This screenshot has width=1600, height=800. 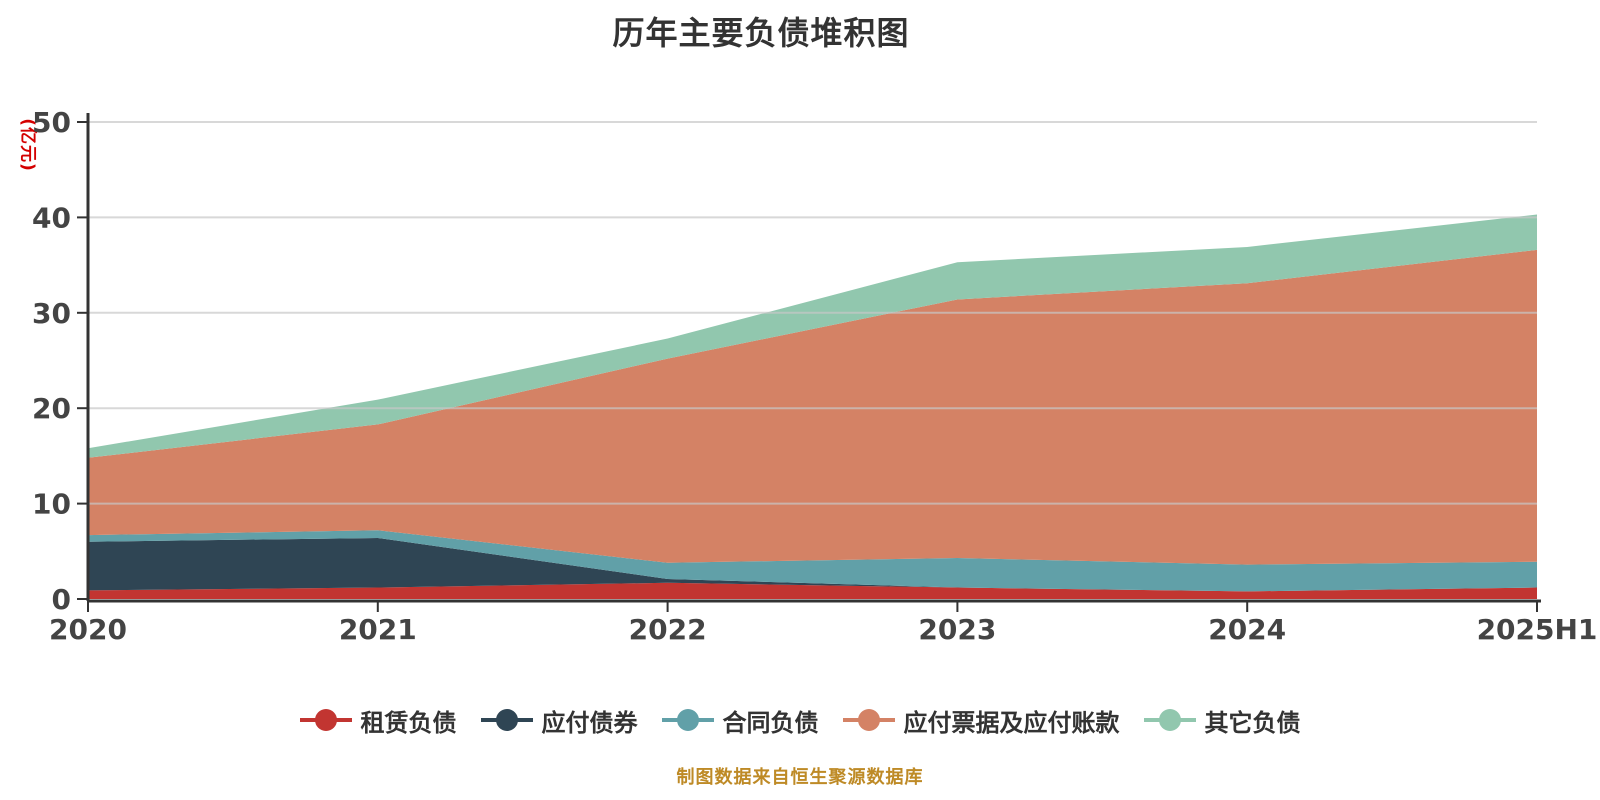 I want to click on legend: 租赁负债 应付债券 合同负债 应付票据及应付账款, so click(x=800, y=720).